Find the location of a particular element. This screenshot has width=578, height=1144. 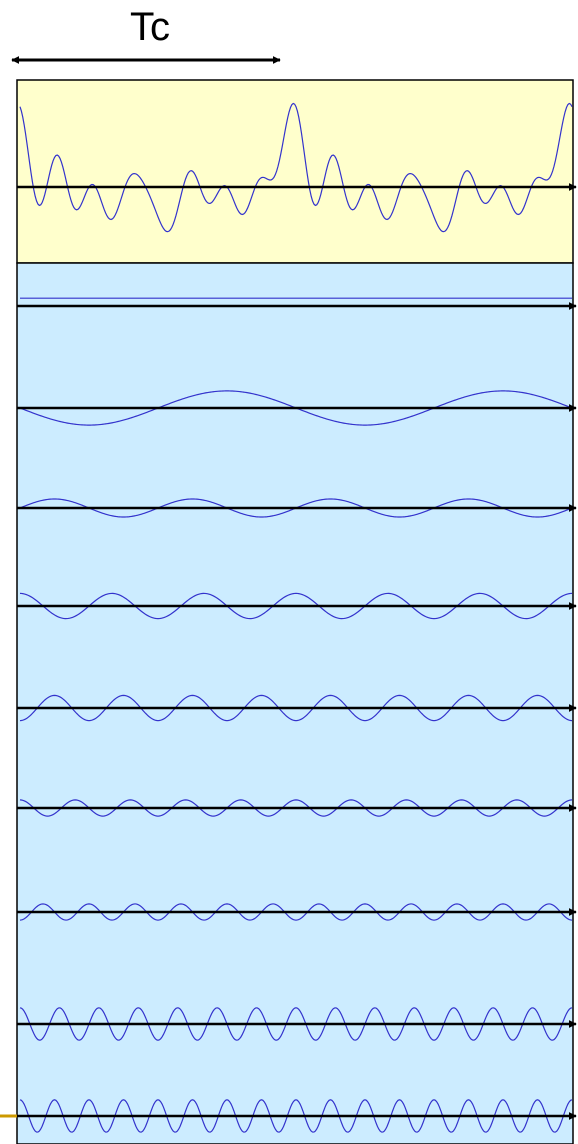

harmonic-5-wave is located at coordinates (296, 808).